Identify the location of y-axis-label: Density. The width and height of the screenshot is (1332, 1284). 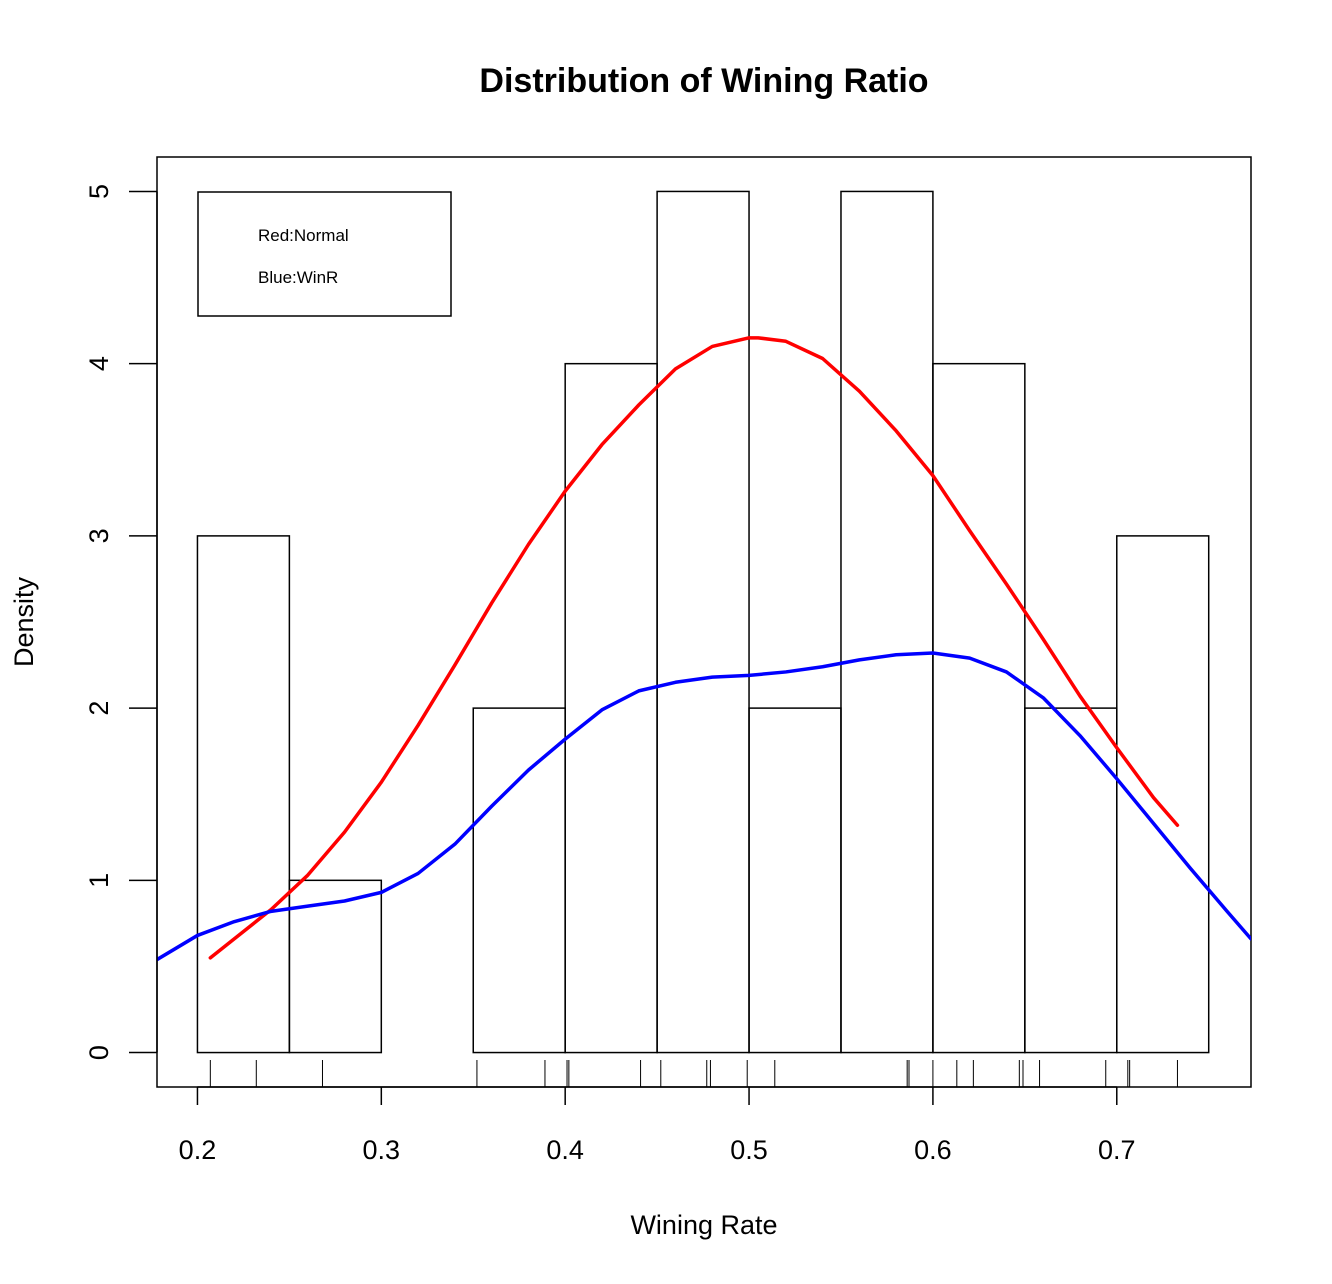
(24, 621).